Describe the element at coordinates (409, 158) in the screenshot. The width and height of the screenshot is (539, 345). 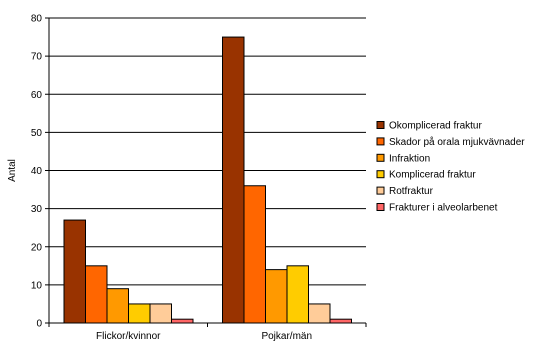
I see `legend-label: Infraktion` at that location.